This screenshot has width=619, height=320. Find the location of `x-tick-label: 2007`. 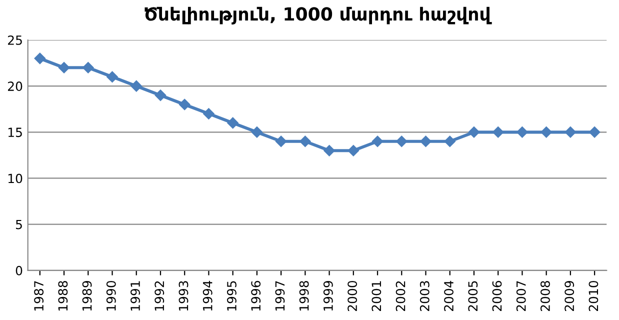

x-tick-label: 2007 is located at coordinates (521, 296).